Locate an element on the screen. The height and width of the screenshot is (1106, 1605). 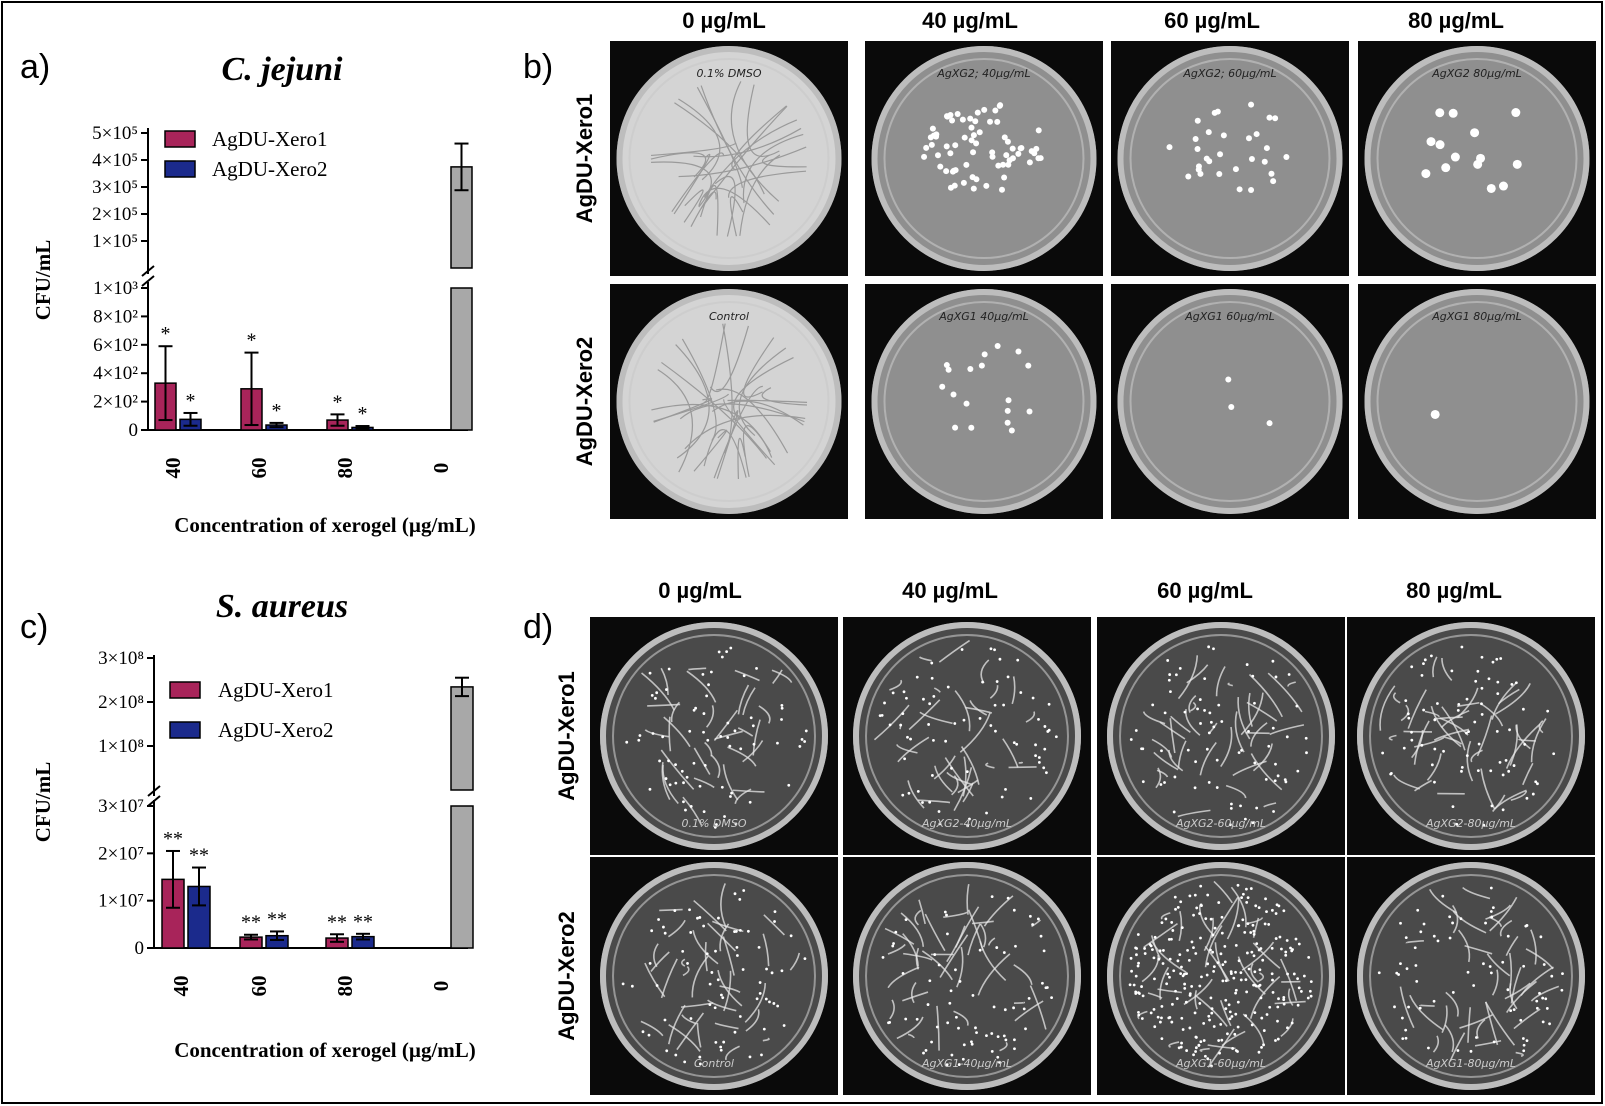
petri-dish-photo: 0.1% DMSO is located at coordinates (729, 158).